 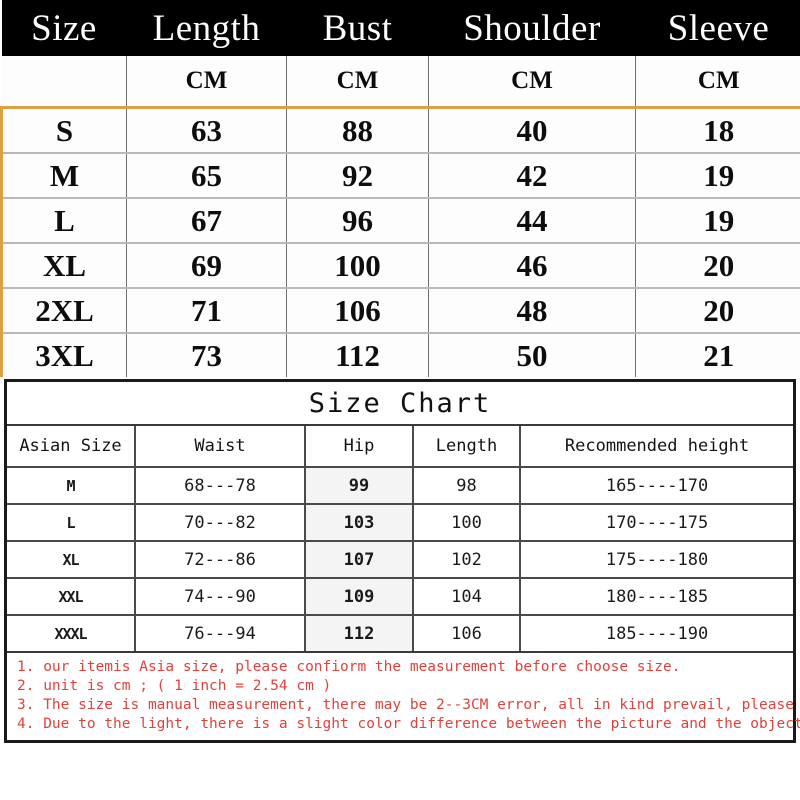 What do you see at coordinates (71, 560) in the screenshot?
I see `cell-asian-size: XL` at bounding box center [71, 560].